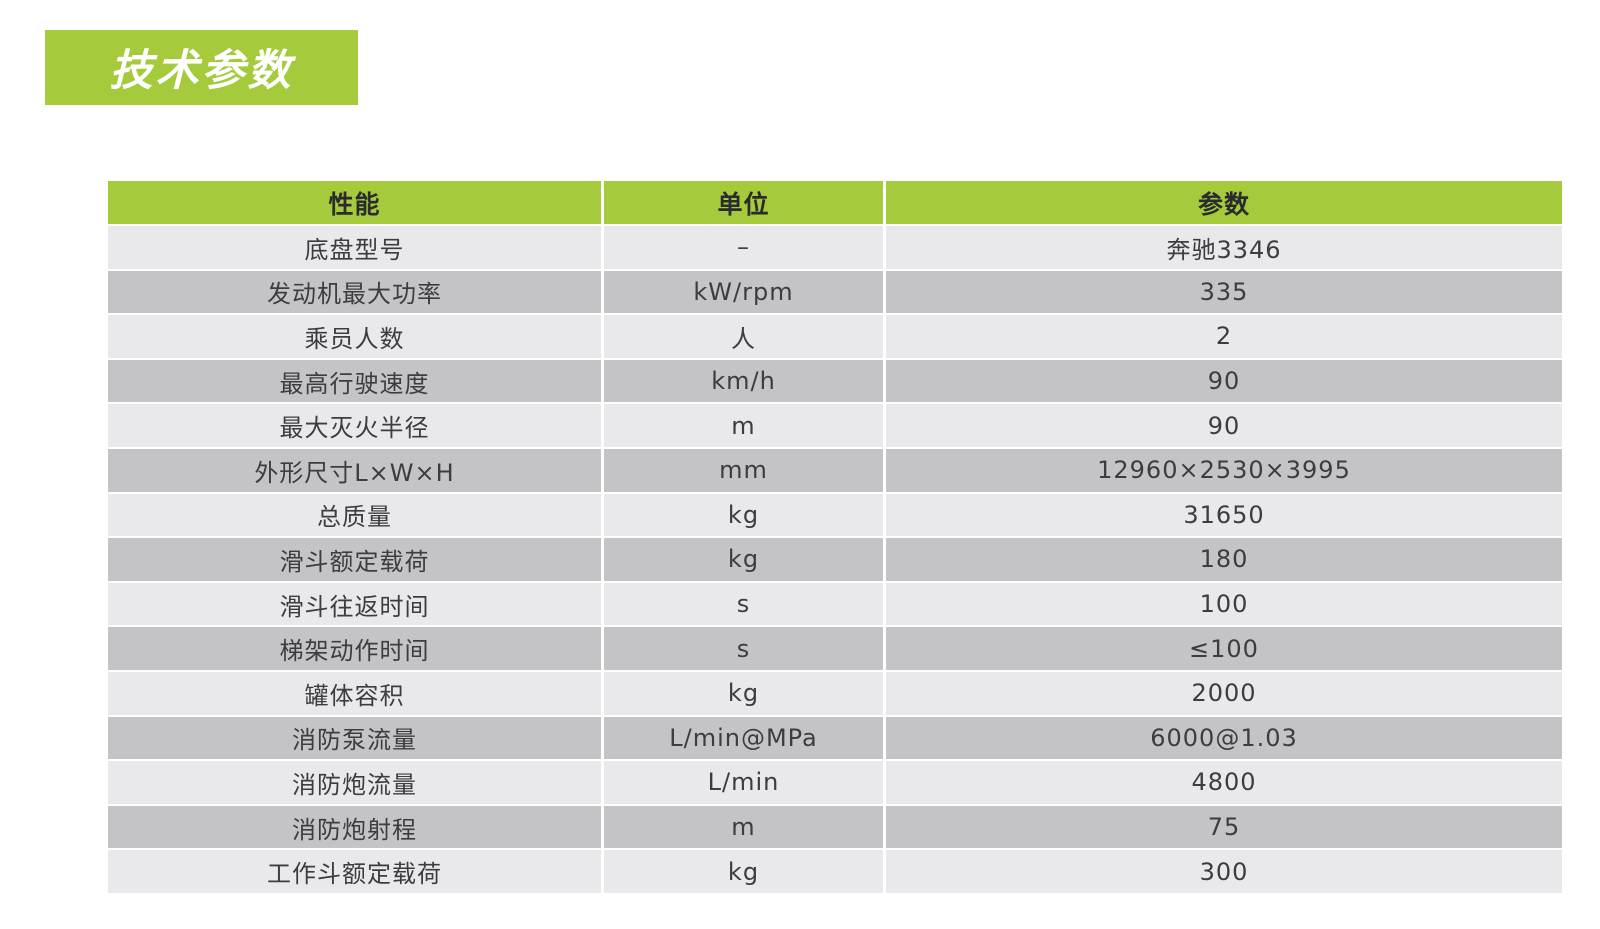 Image resolution: width=1600 pixels, height=929 pixels. I want to click on section-title: 技术参数, so click(201, 70).